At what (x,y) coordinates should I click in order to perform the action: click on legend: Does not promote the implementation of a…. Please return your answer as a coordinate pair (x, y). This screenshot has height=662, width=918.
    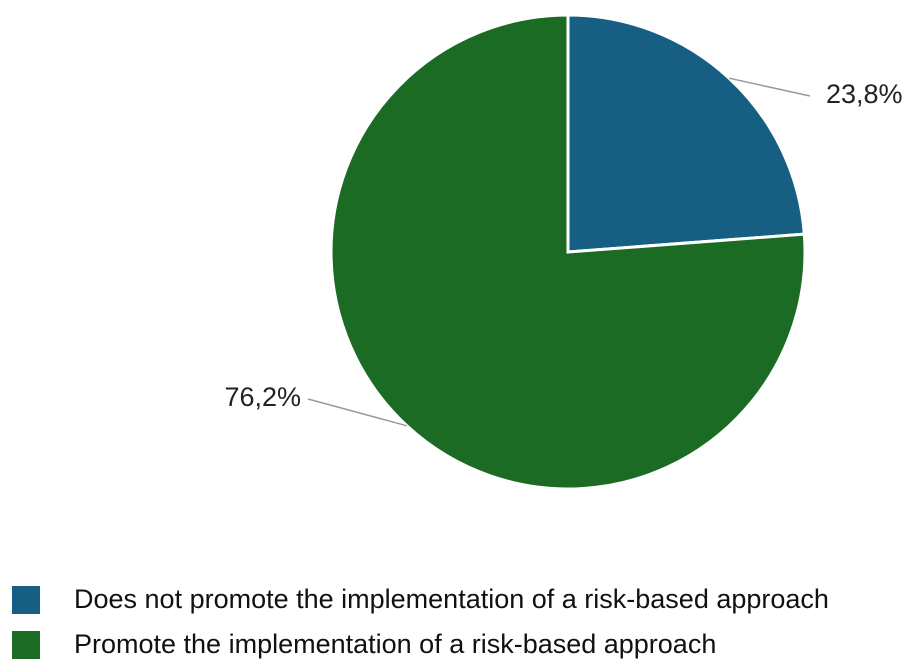
    Looking at the image, I should click on (420, 621).